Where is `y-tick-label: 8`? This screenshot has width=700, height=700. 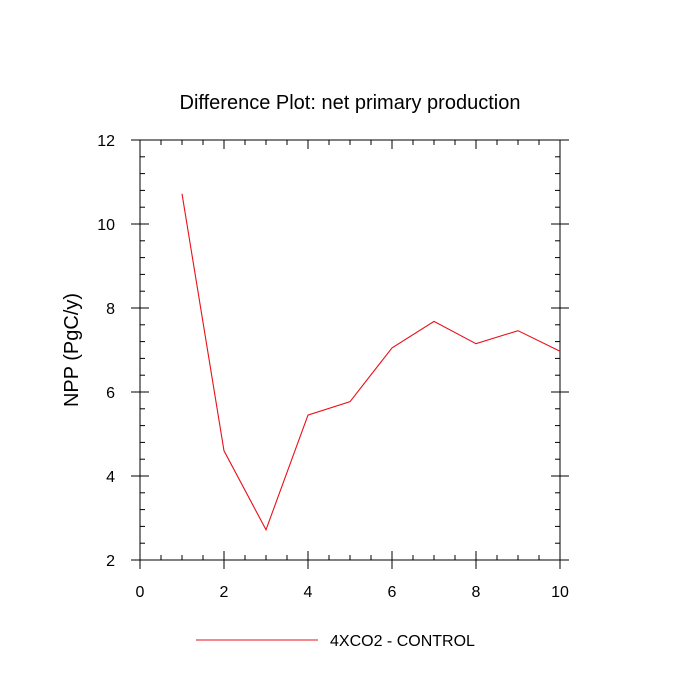 y-tick-label: 8 is located at coordinates (110, 309).